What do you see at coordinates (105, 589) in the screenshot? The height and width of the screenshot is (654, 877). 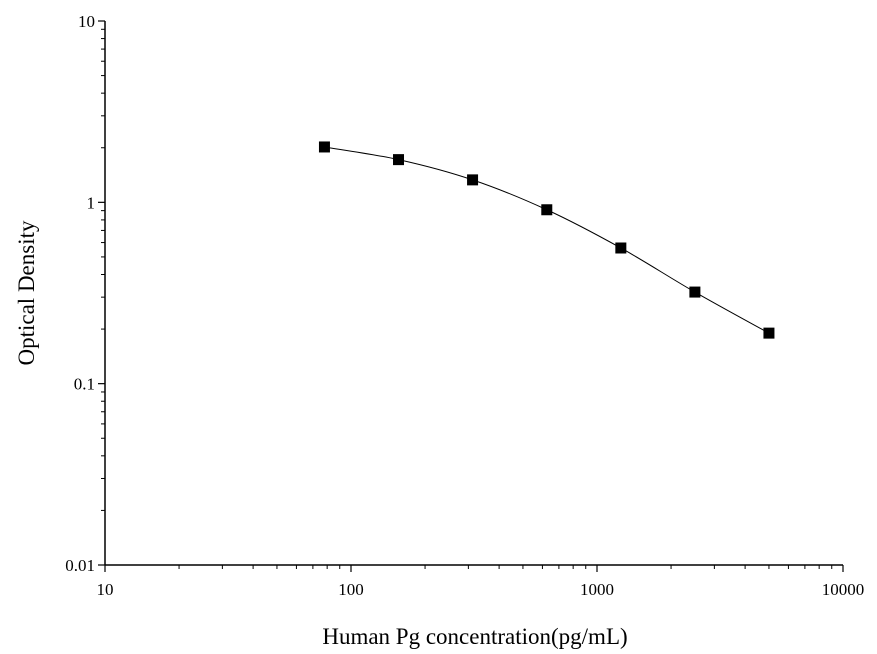 I see `x-tick-label: 10` at bounding box center [105, 589].